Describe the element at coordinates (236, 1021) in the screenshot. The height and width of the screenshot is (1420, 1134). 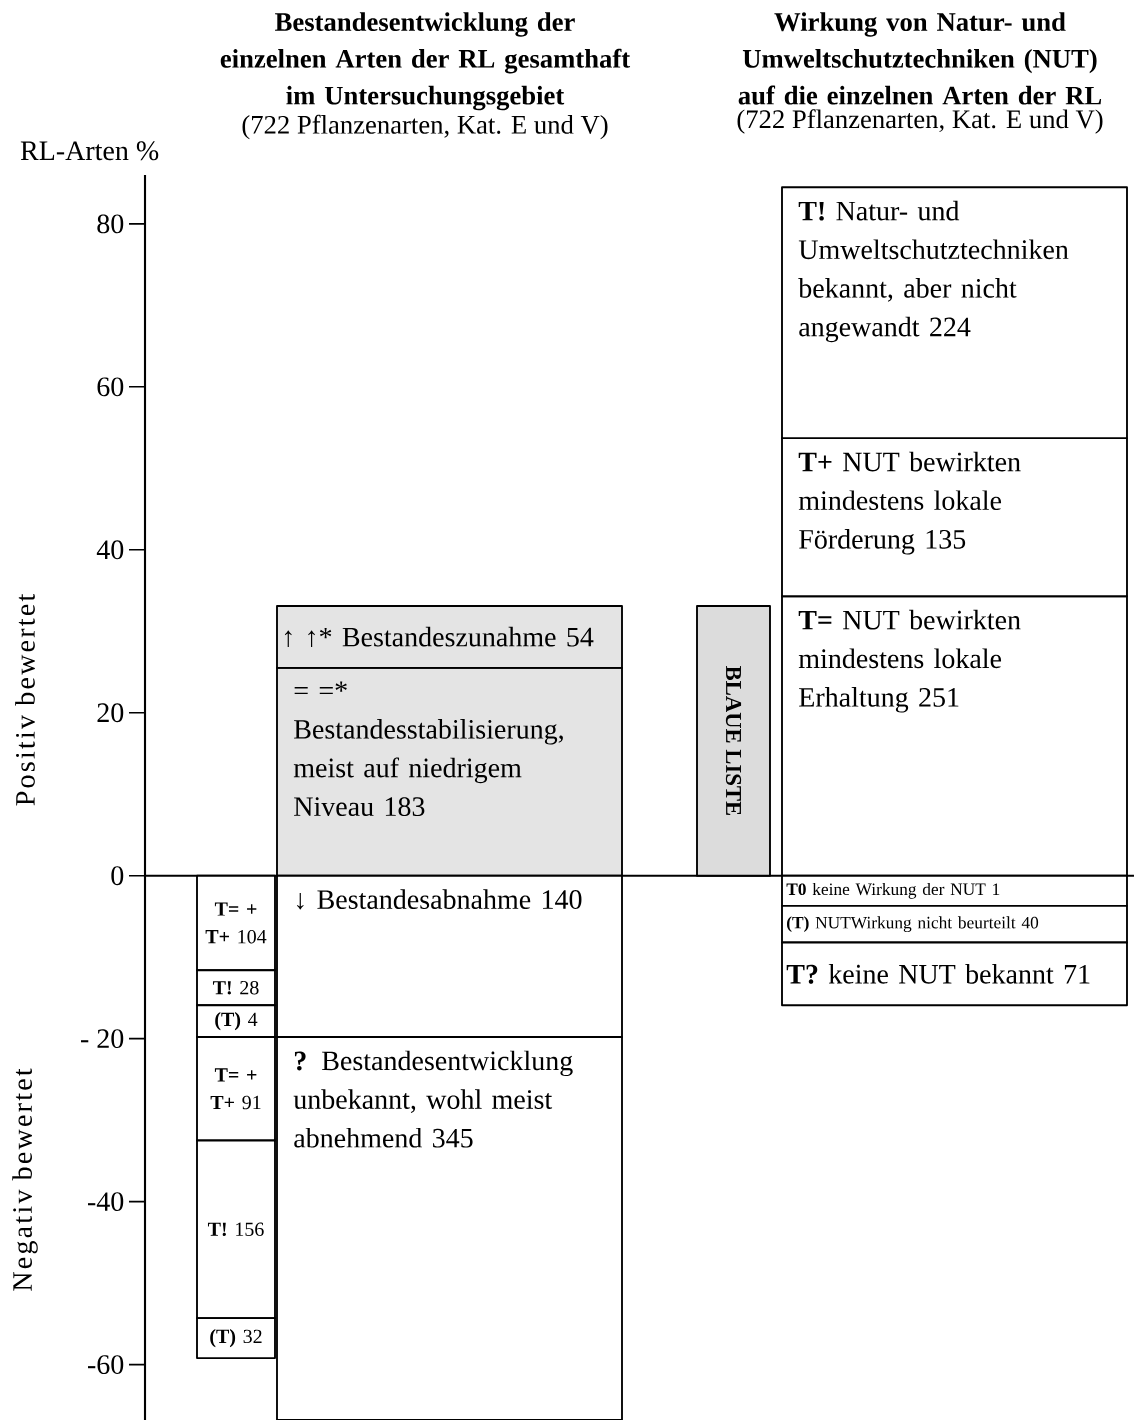
I see `series-label: (T) 4` at that location.